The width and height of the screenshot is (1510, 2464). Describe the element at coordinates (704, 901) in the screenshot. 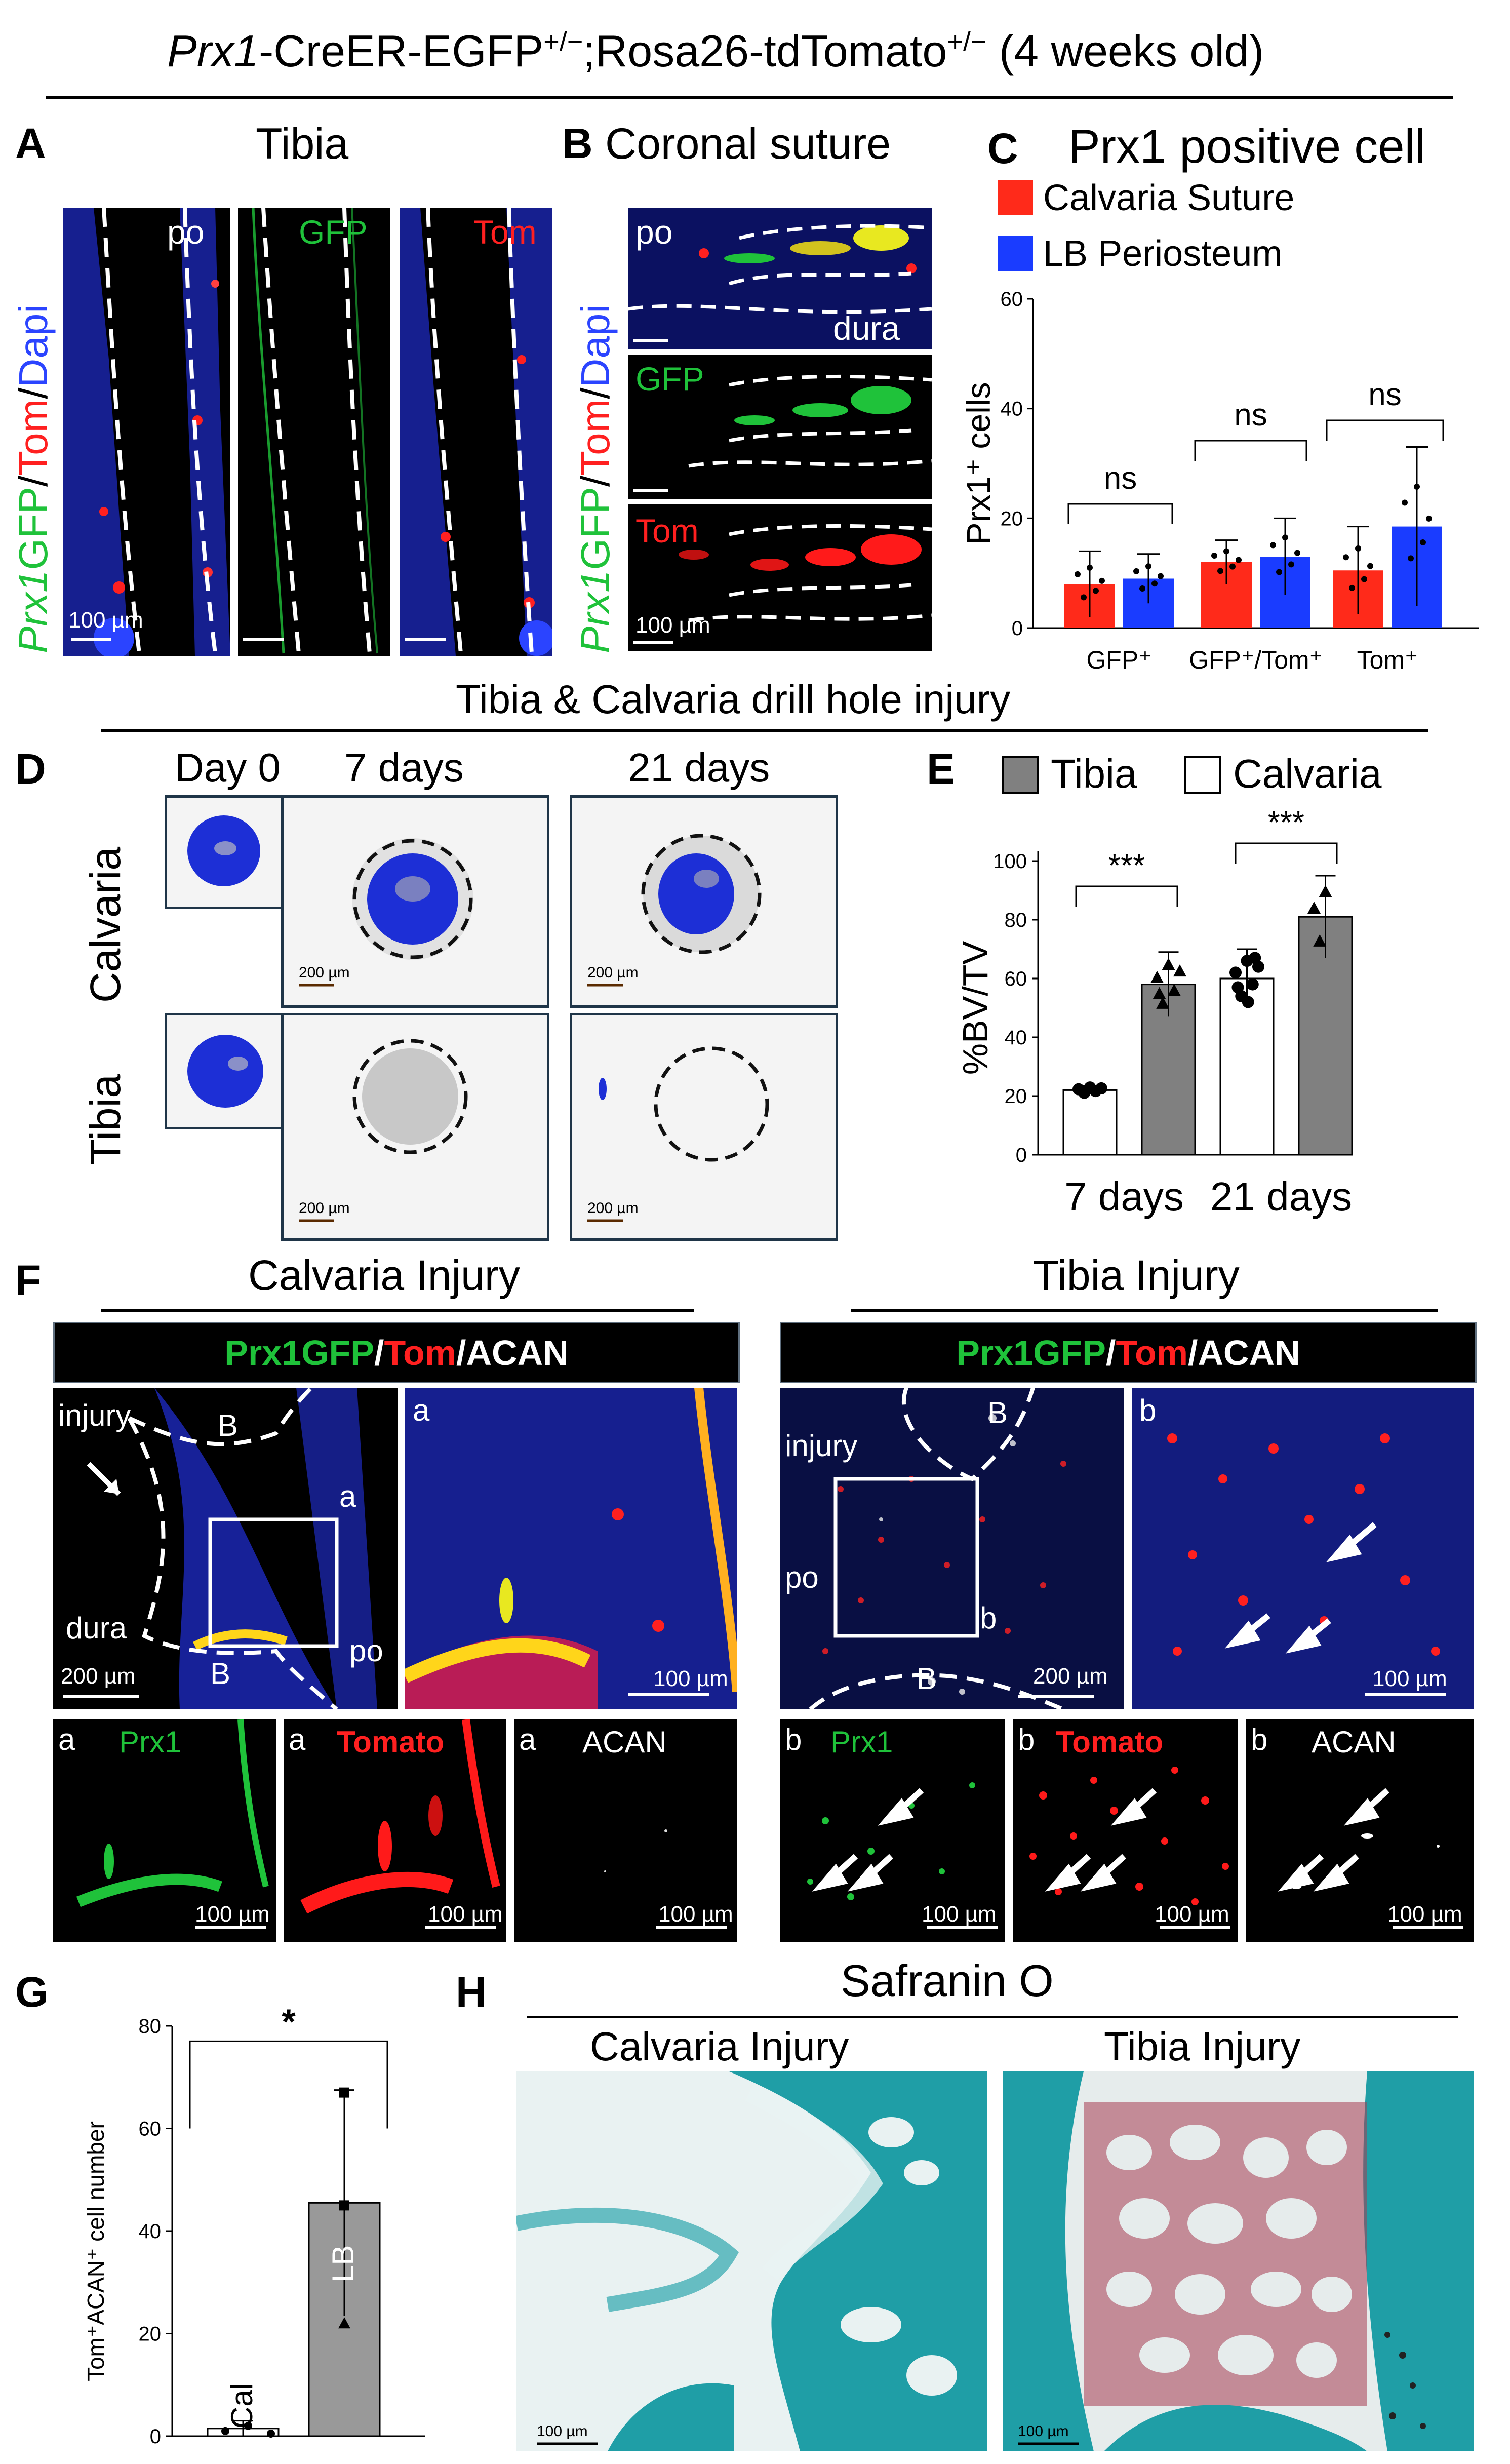

I see `panel-d-calvaria-21days: 200 µm` at that location.